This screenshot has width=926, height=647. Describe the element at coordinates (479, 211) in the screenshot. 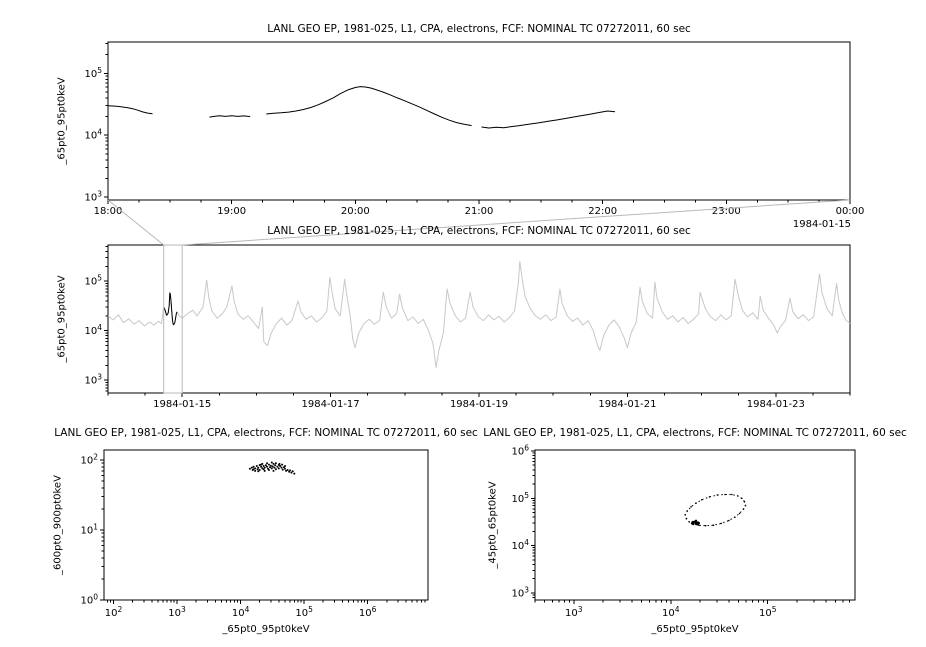

I see `svg-text: 21:00` at that location.